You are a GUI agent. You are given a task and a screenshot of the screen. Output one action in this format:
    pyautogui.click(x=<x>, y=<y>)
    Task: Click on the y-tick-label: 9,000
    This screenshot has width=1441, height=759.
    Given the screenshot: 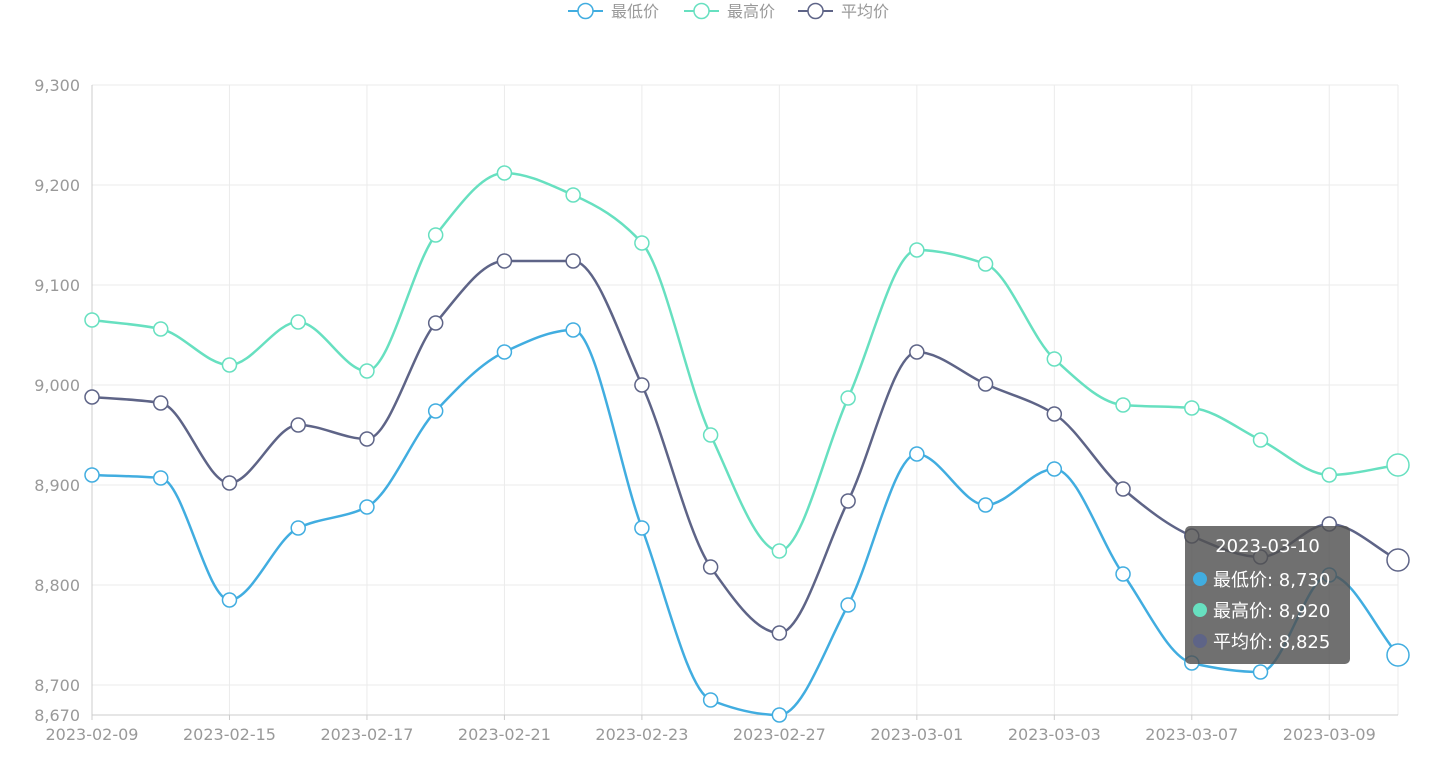 What is the action you would take?
    pyautogui.click(x=57, y=385)
    